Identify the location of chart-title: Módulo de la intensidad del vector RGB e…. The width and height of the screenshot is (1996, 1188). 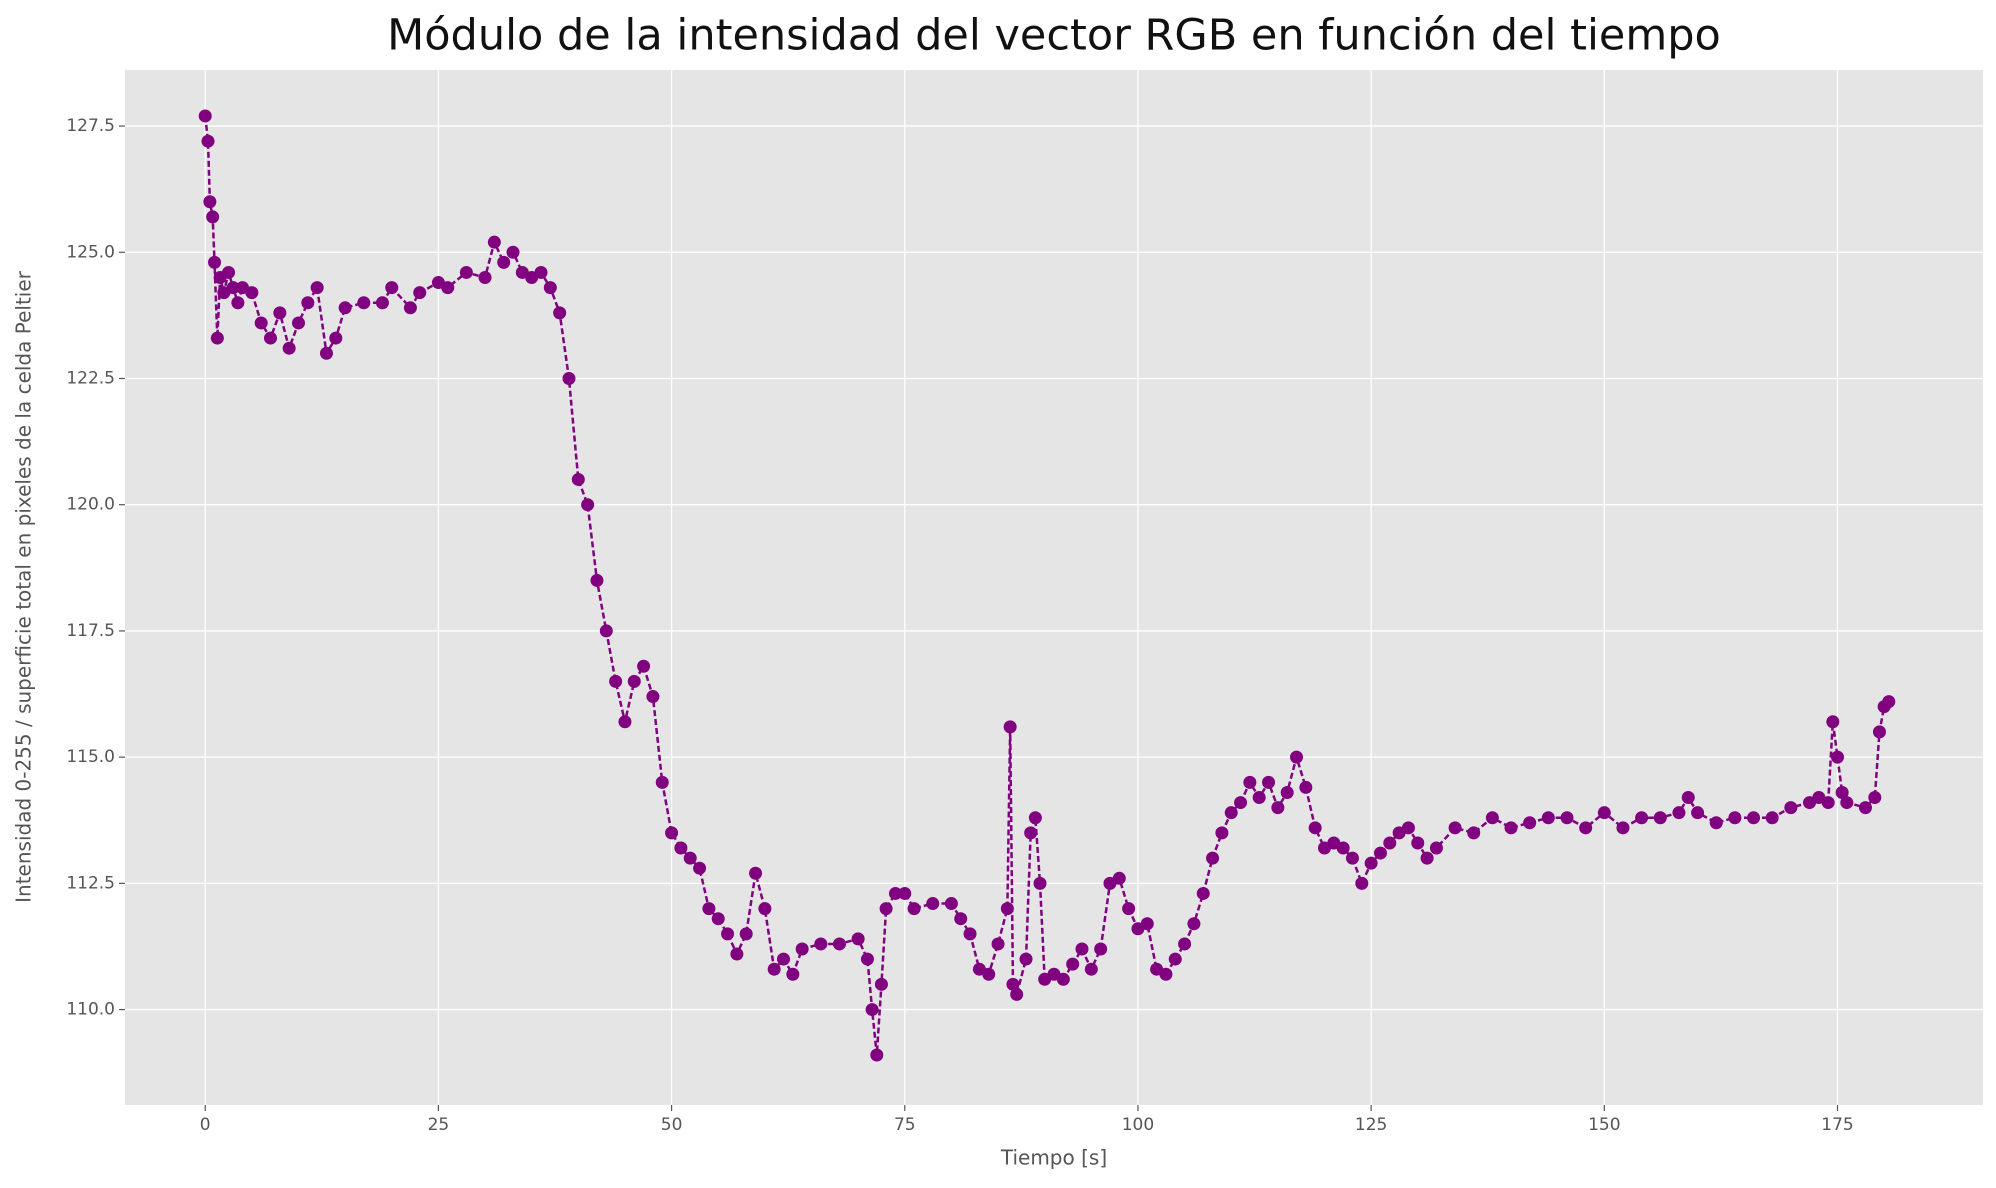
(1054, 36).